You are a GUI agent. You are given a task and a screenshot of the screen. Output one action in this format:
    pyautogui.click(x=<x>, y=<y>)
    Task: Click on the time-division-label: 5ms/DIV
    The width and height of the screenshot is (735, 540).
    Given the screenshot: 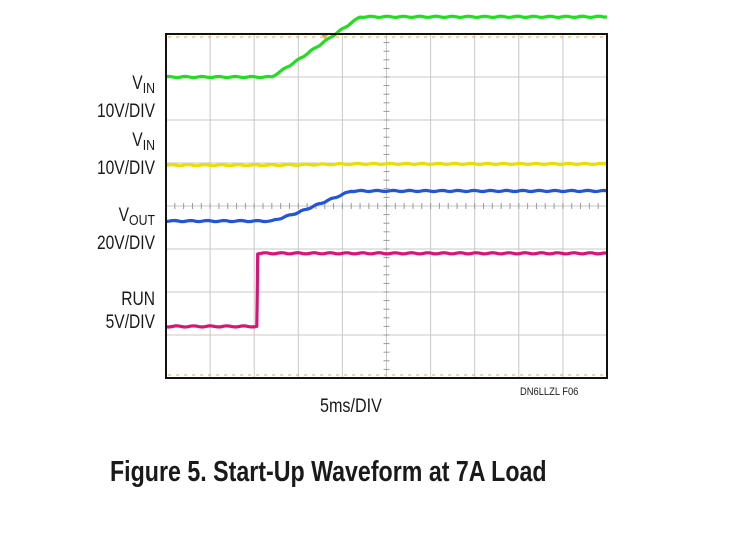 What is the action you would take?
    pyautogui.click(x=351, y=406)
    